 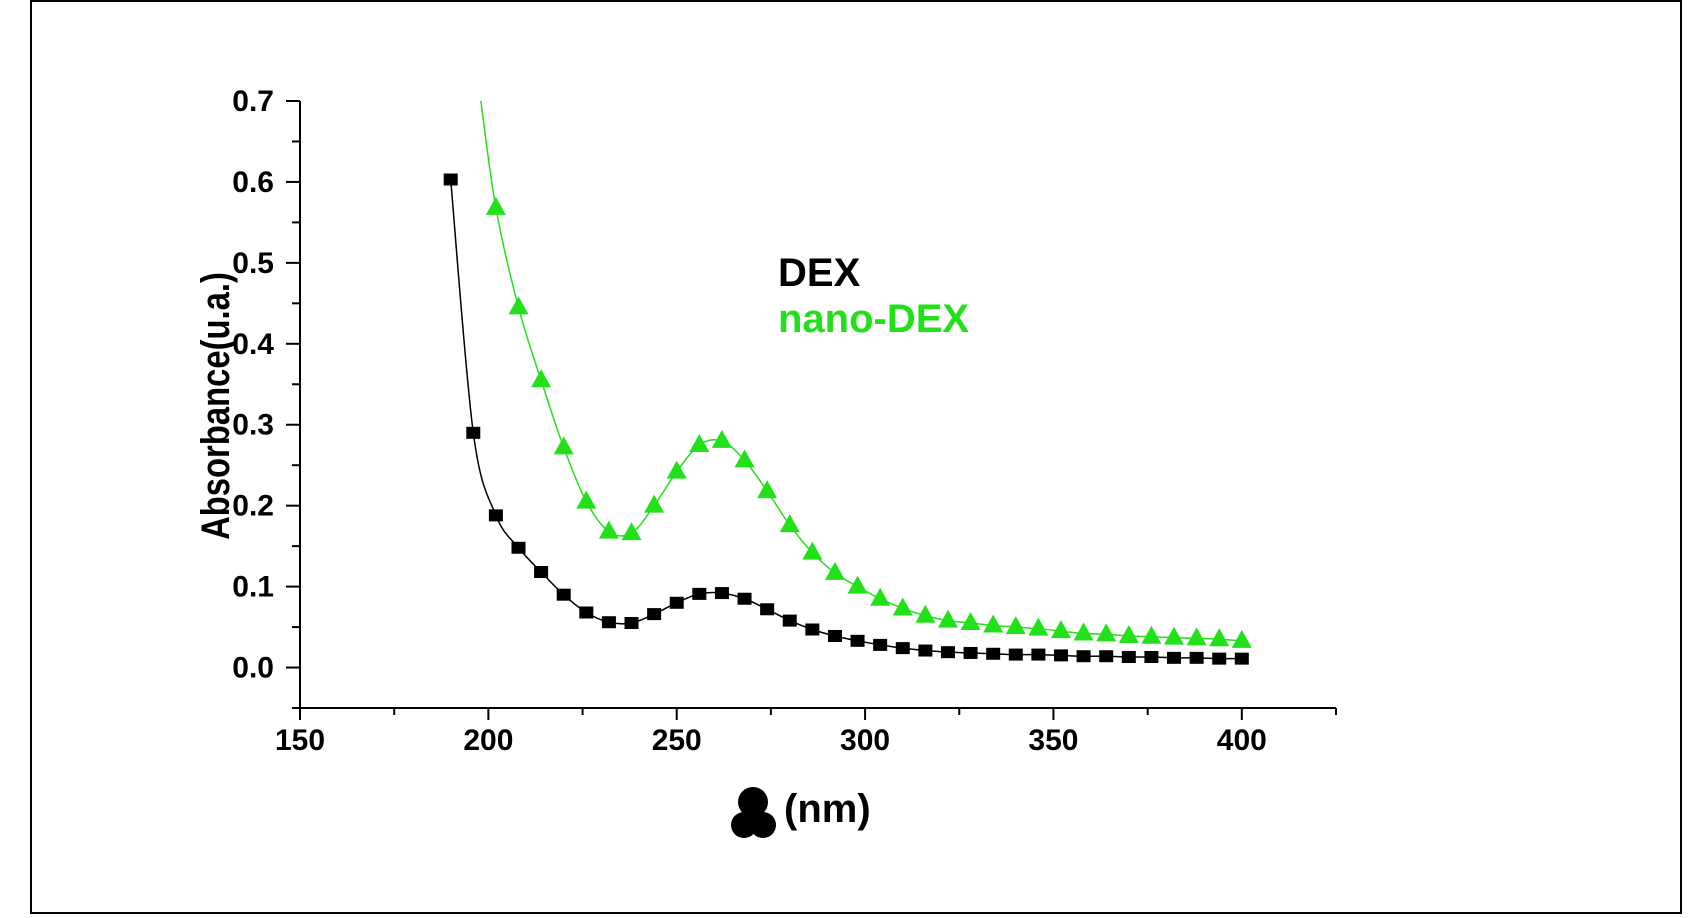 I want to click on y-axis-label: Absorbance(u.a.), so click(x=215, y=406).